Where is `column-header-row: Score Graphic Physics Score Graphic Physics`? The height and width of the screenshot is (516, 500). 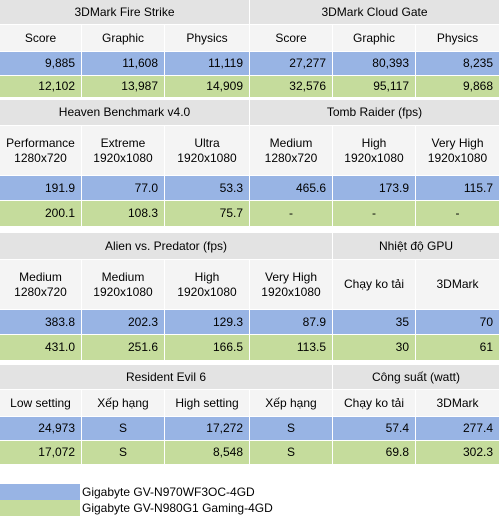
column-header-row: Score Graphic Physics Score Graphic Physics is located at coordinates (250, 38).